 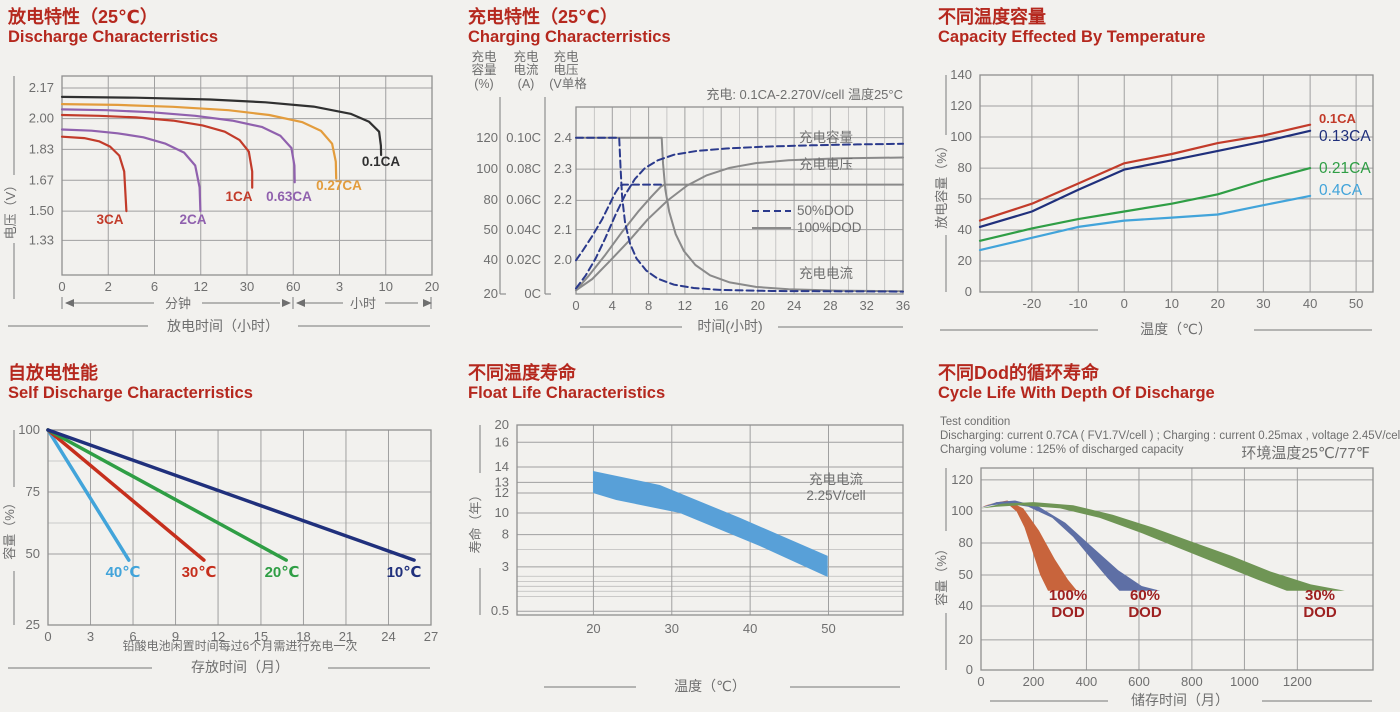 What do you see at coordinates (293, 286) in the screenshot?
I see `svg-text: 60` at bounding box center [293, 286].